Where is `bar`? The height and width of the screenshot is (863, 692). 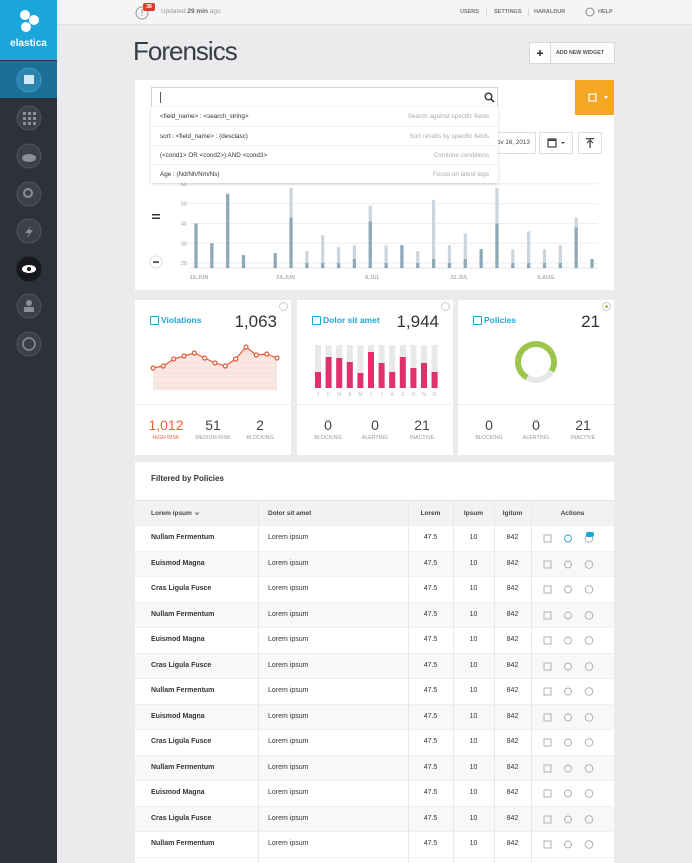
bar is located at coordinates (413, 378).